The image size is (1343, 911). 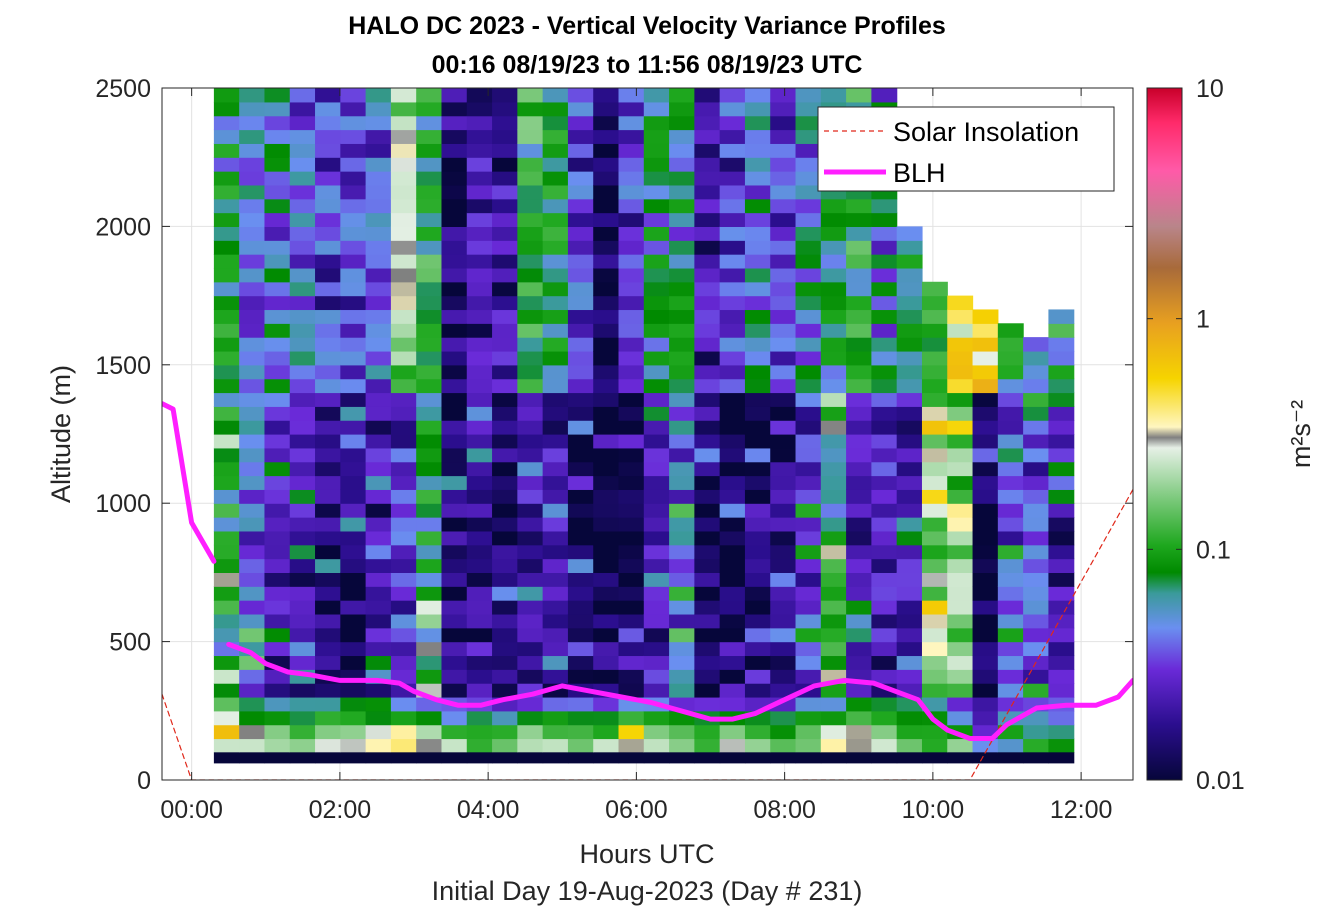 What do you see at coordinates (123, 227) in the screenshot?
I see `y-tick-label: 2000` at bounding box center [123, 227].